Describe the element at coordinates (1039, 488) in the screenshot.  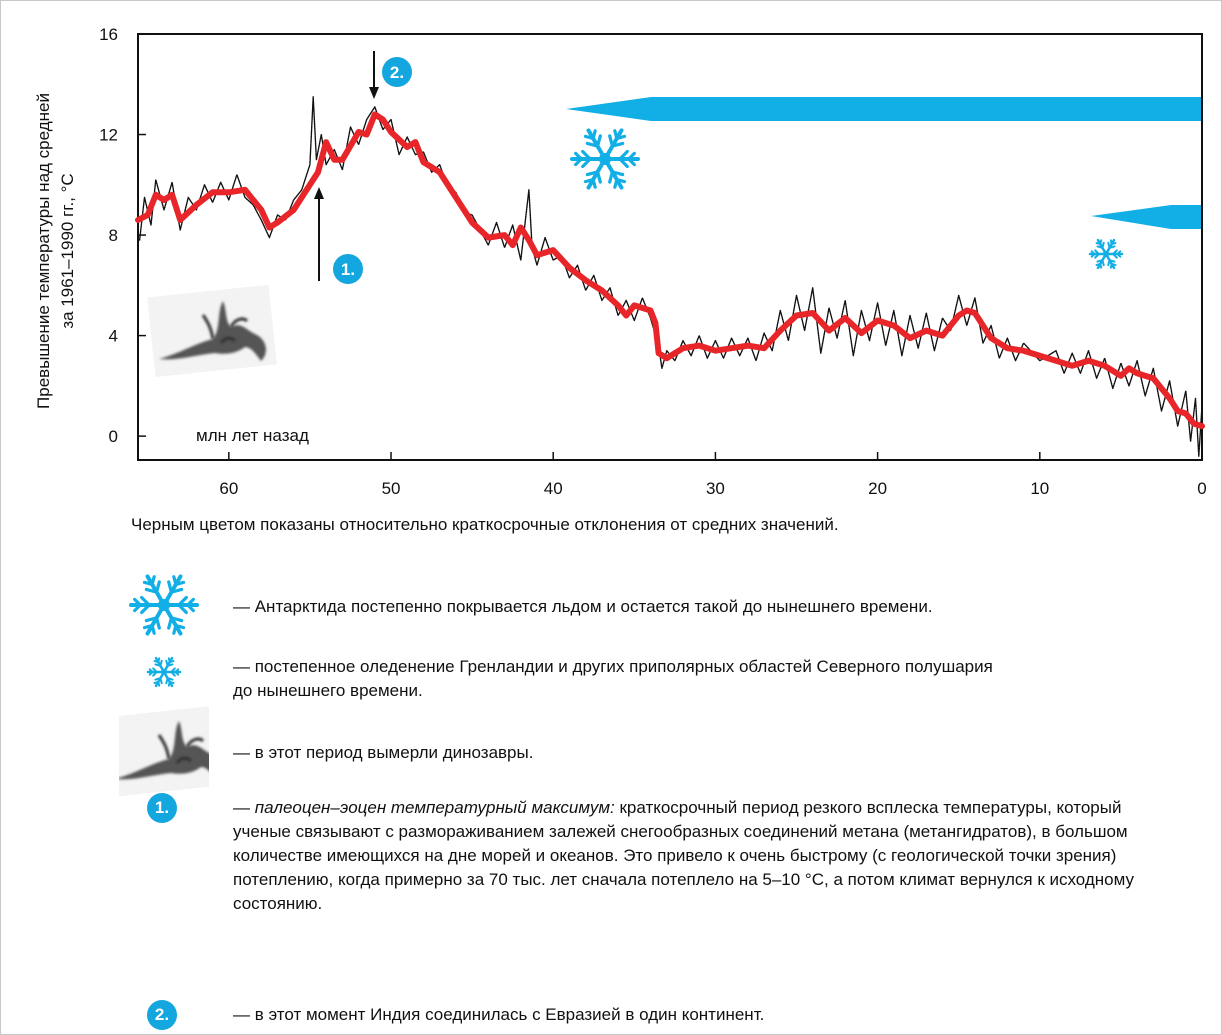
I see `x-tick-label: 10` at that location.